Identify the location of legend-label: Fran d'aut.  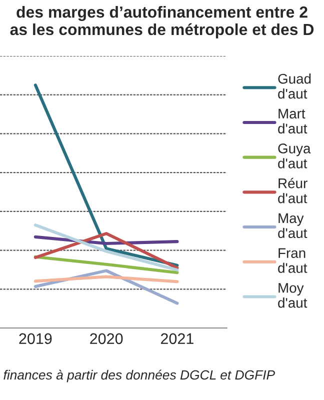
(293, 260).